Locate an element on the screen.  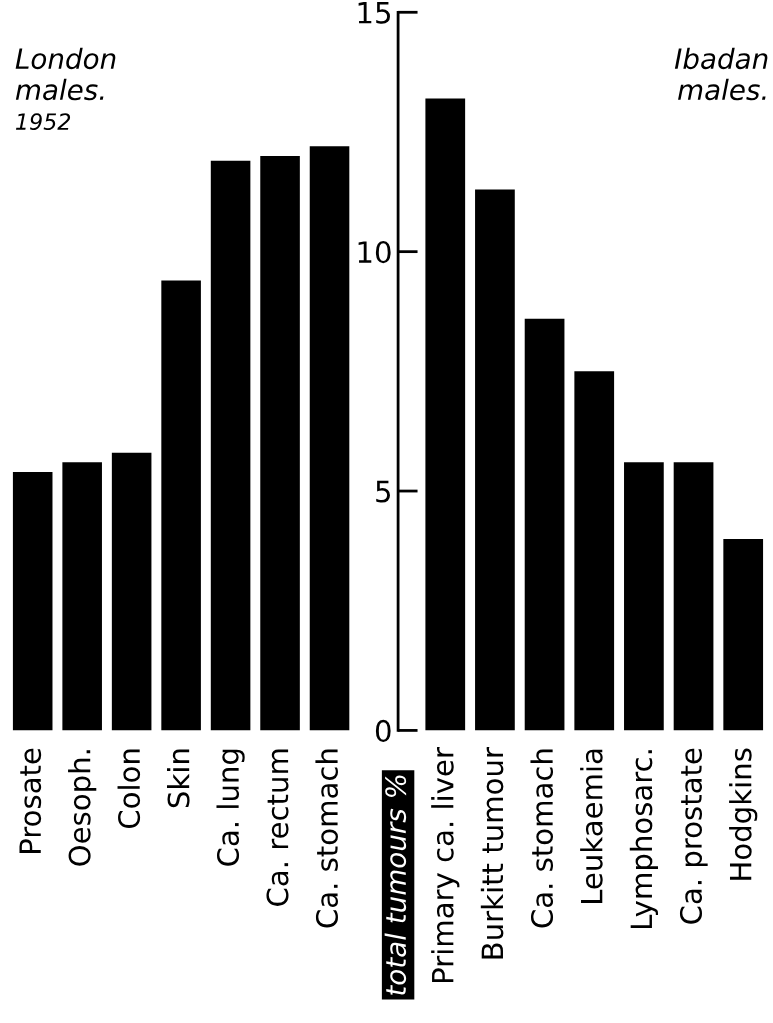
x-tick-label: Ca. rectum is located at coordinates (277, 827).